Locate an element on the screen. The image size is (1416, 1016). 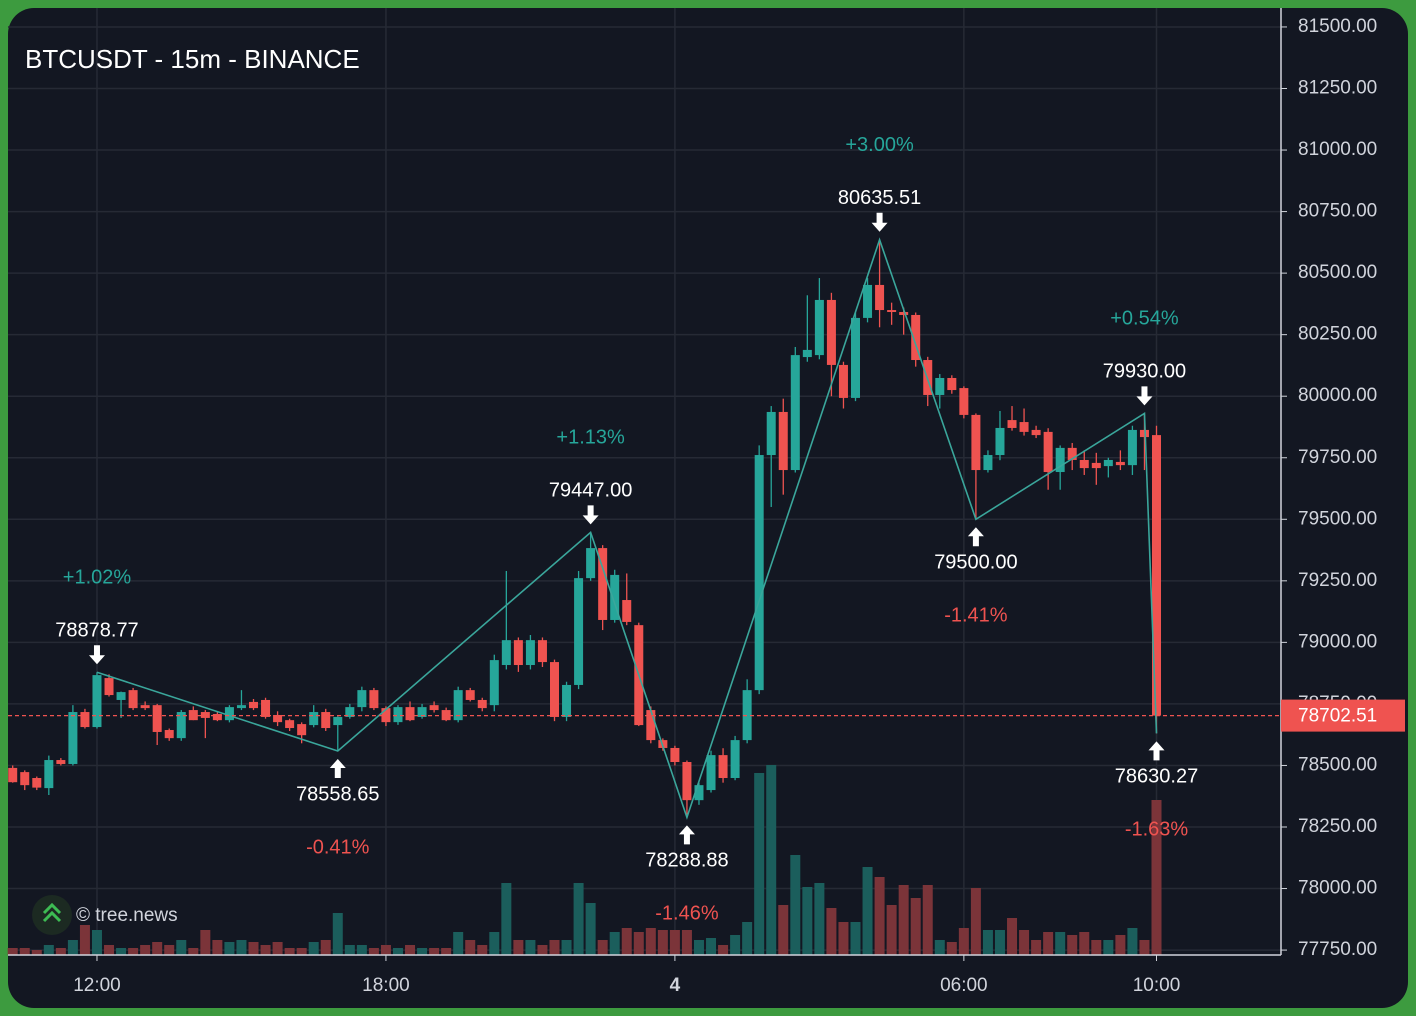
pivot-change: +3.00% is located at coordinates (879, 145).